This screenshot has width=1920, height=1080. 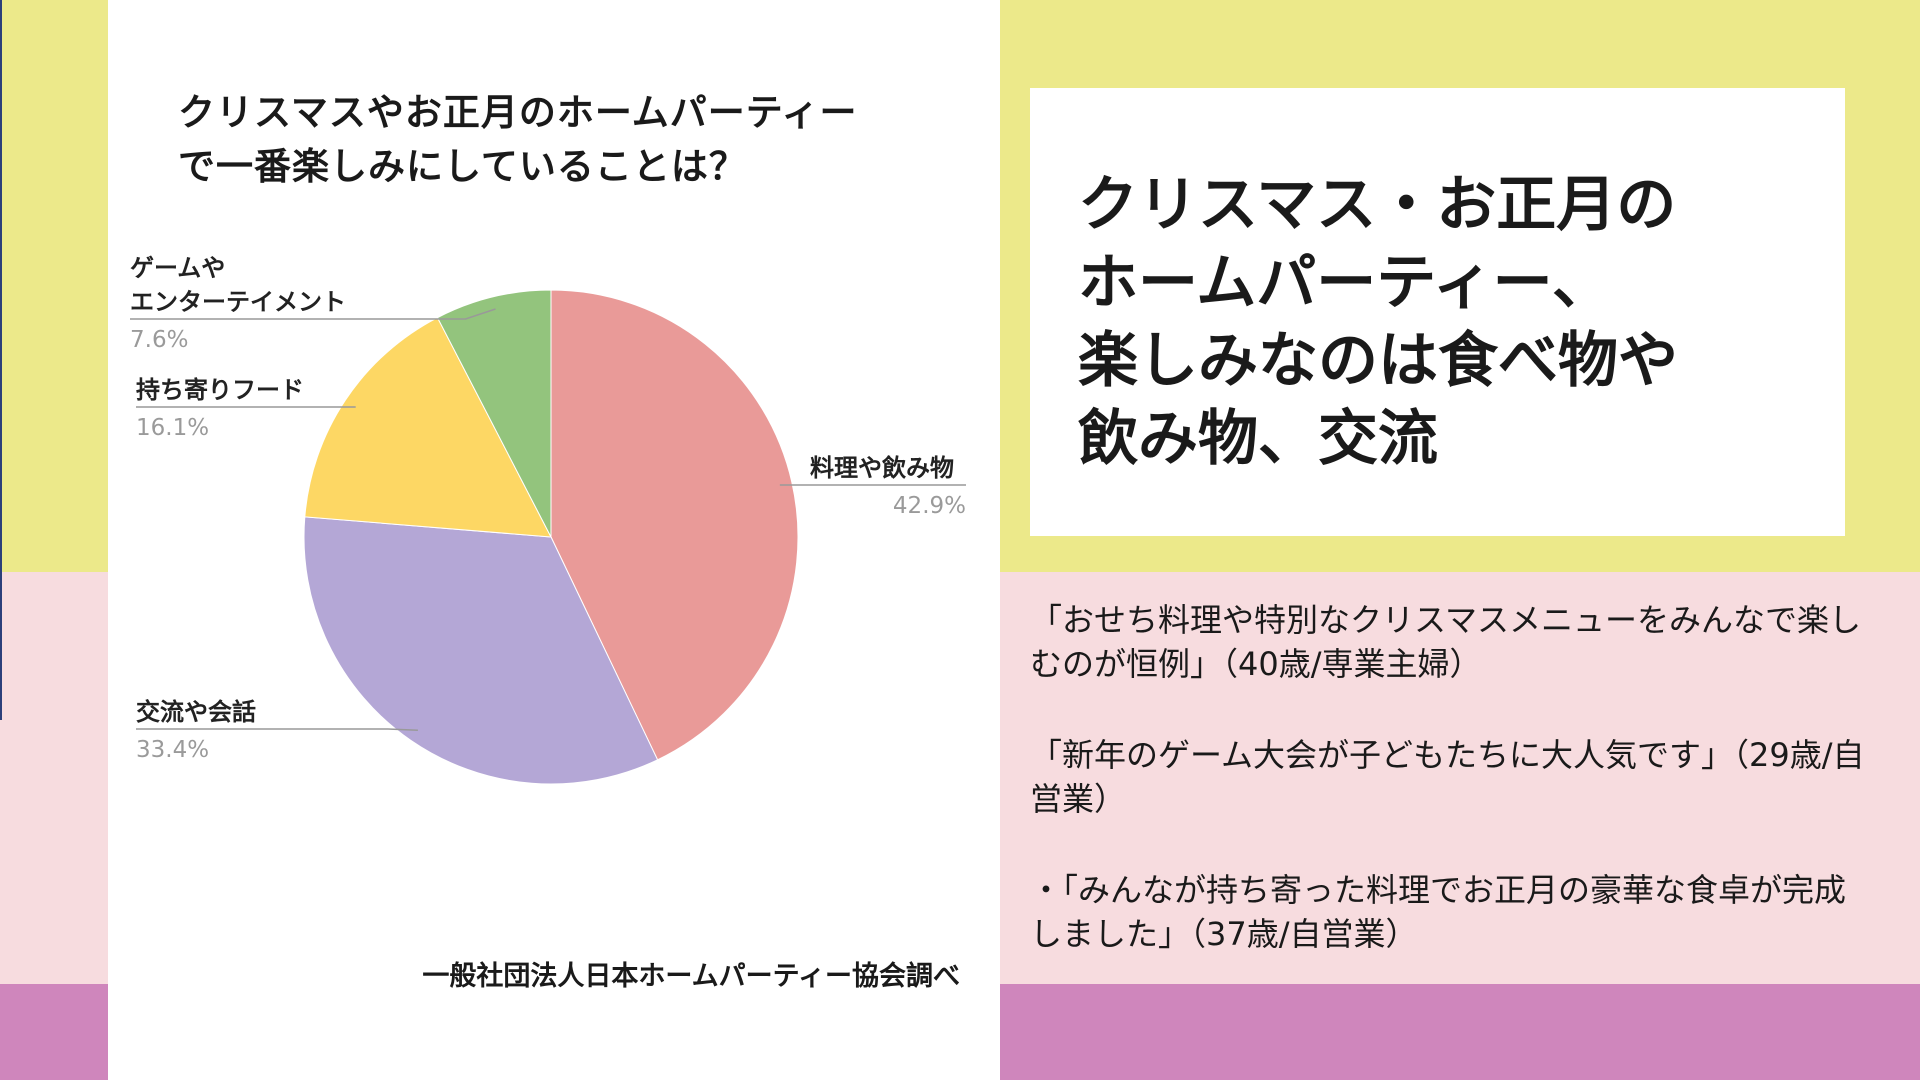 What do you see at coordinates (196, 712) in the screenshot?
I see `slice-label: 交流や会話` at bounding box center [196, 712].